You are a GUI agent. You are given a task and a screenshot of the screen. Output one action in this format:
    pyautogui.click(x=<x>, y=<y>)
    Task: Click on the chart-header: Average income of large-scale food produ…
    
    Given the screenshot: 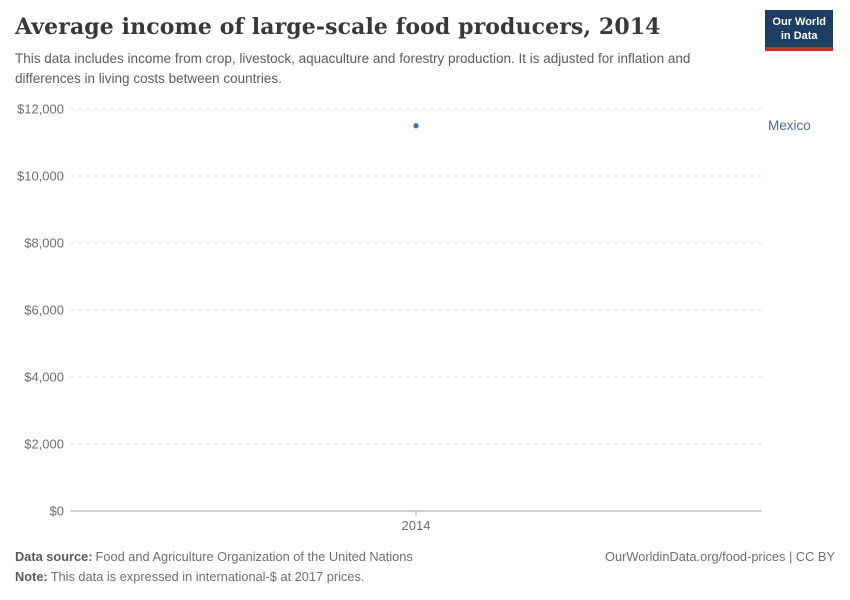 What is the action you would take?
    pyautogui.click(x=385, y=51)
    